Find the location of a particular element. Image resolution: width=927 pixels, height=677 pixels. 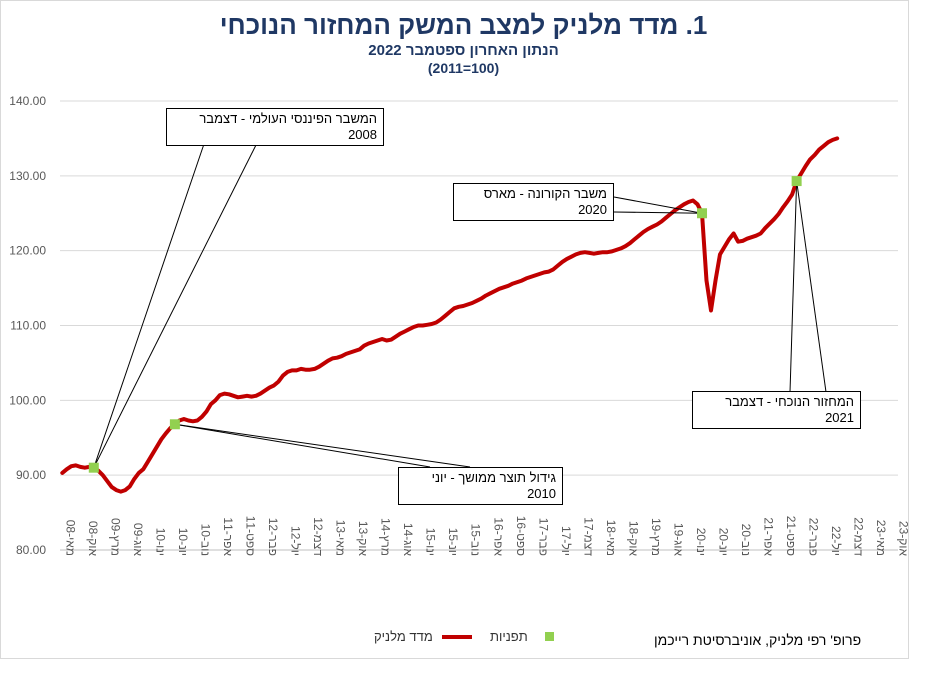

x-tick-label: אוק-18 is located at coordinates (633, 539).